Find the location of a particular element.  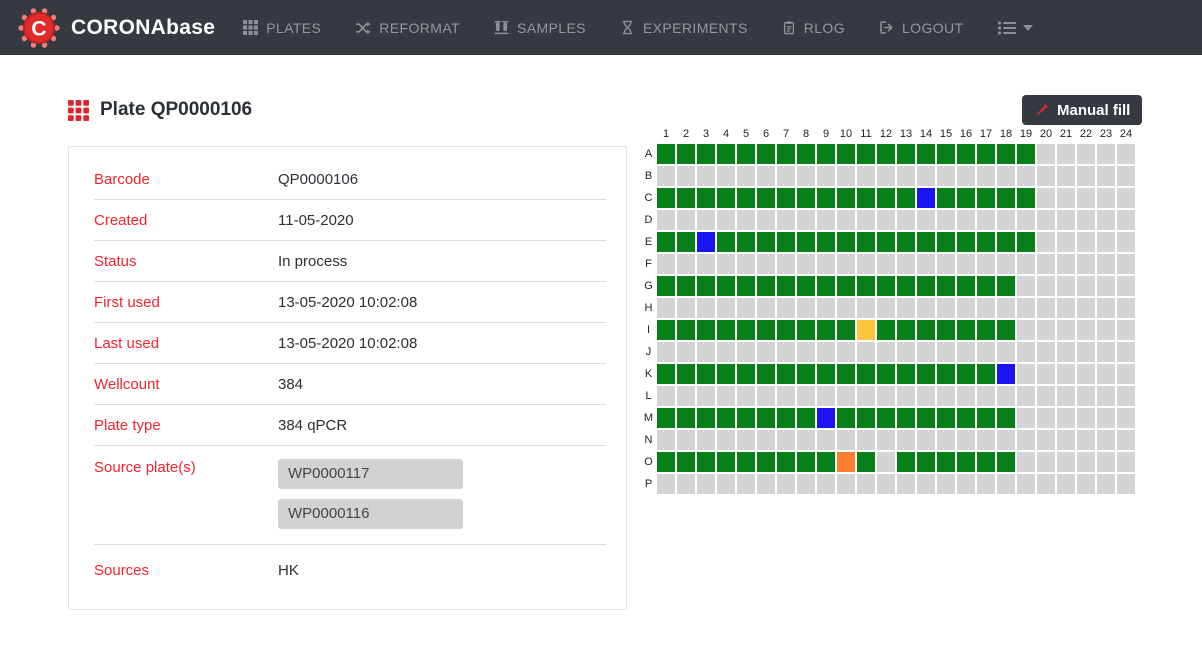

well-I13 is located at coordinates (906, 330).